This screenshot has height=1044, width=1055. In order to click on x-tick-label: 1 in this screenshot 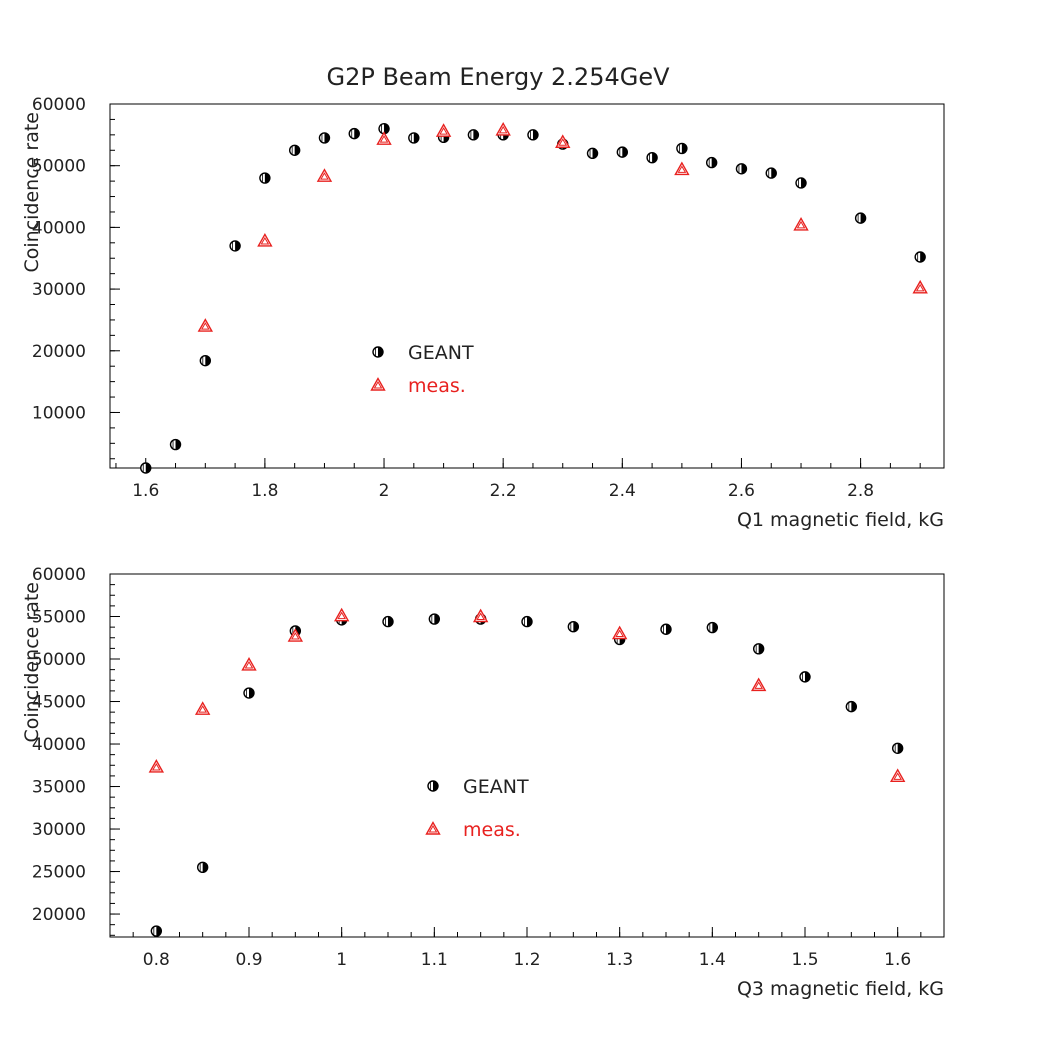, I will do `click(341, 960)`.